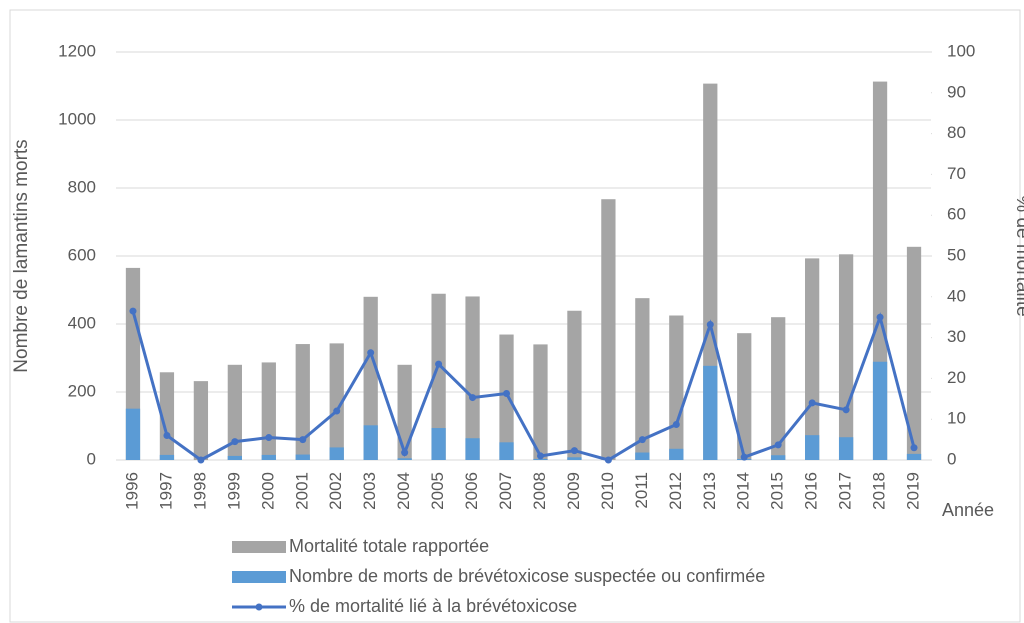 The height and width of the screenshot is (623, 1024). Describe the element at coordinates (301, 491) in the screenshot. I see `x-tick-label: 2001` at that location.